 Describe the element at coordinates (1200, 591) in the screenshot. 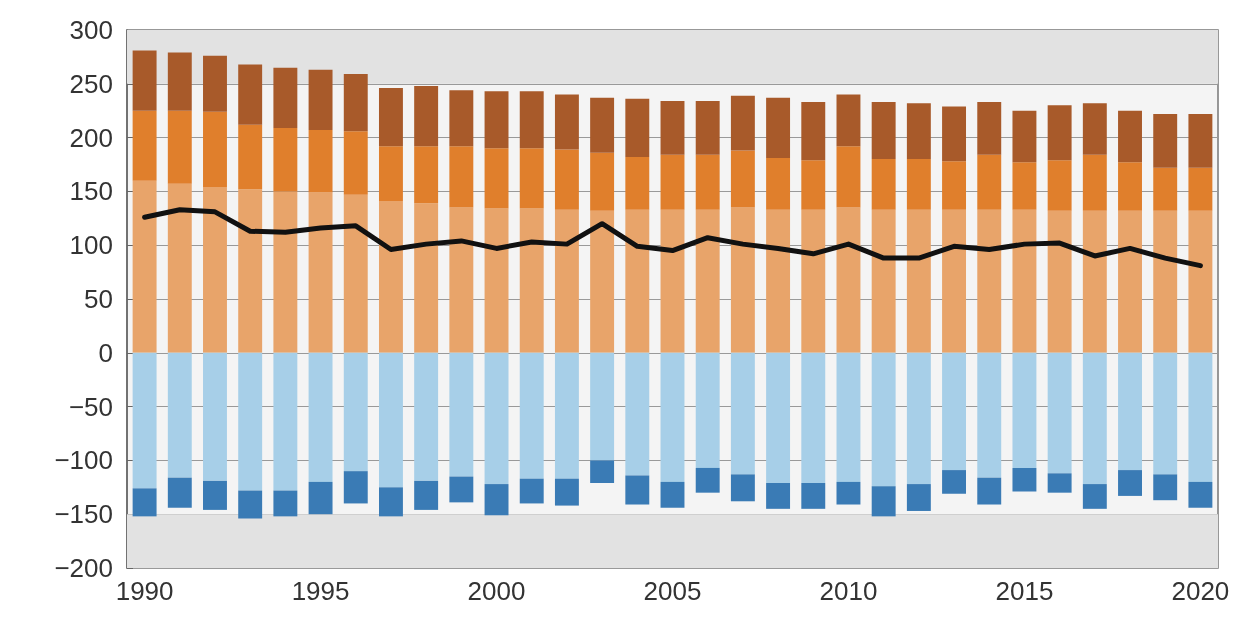

I see `x-tick-label: 2020` at that location.